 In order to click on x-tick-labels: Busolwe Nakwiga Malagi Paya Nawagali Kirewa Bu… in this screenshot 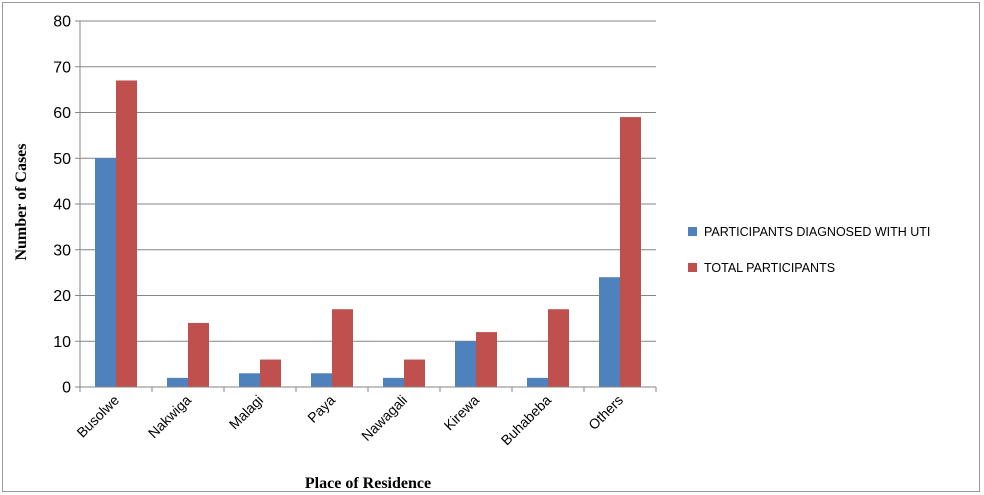, I will do `click(349, 420)`.